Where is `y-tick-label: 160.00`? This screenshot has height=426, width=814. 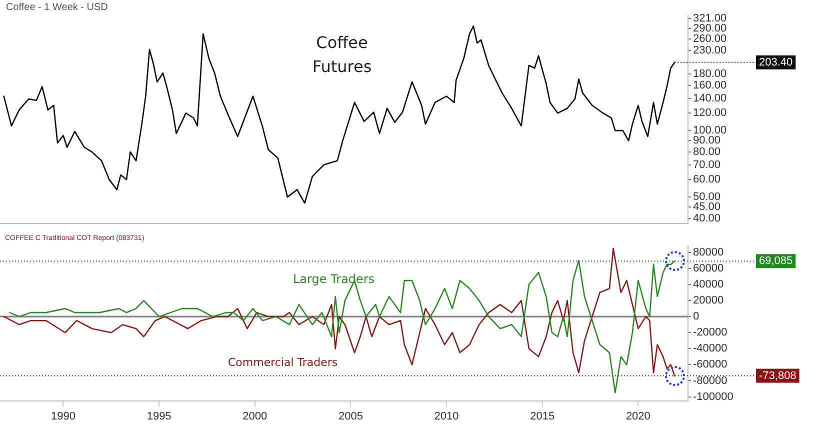
y-tick-label: 160.00 is located at coordinates (710, 85).